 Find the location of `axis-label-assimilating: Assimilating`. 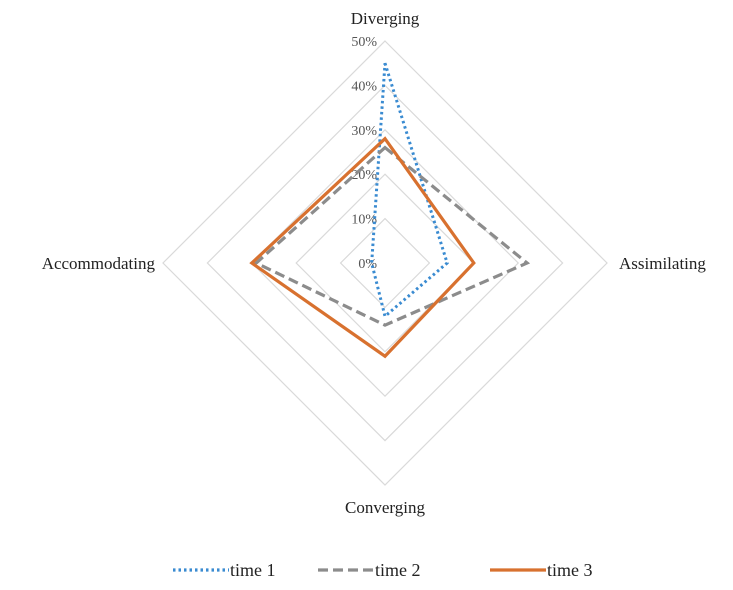

axis-label-assimilating: Assimilating is located at coordinates (662, 263).